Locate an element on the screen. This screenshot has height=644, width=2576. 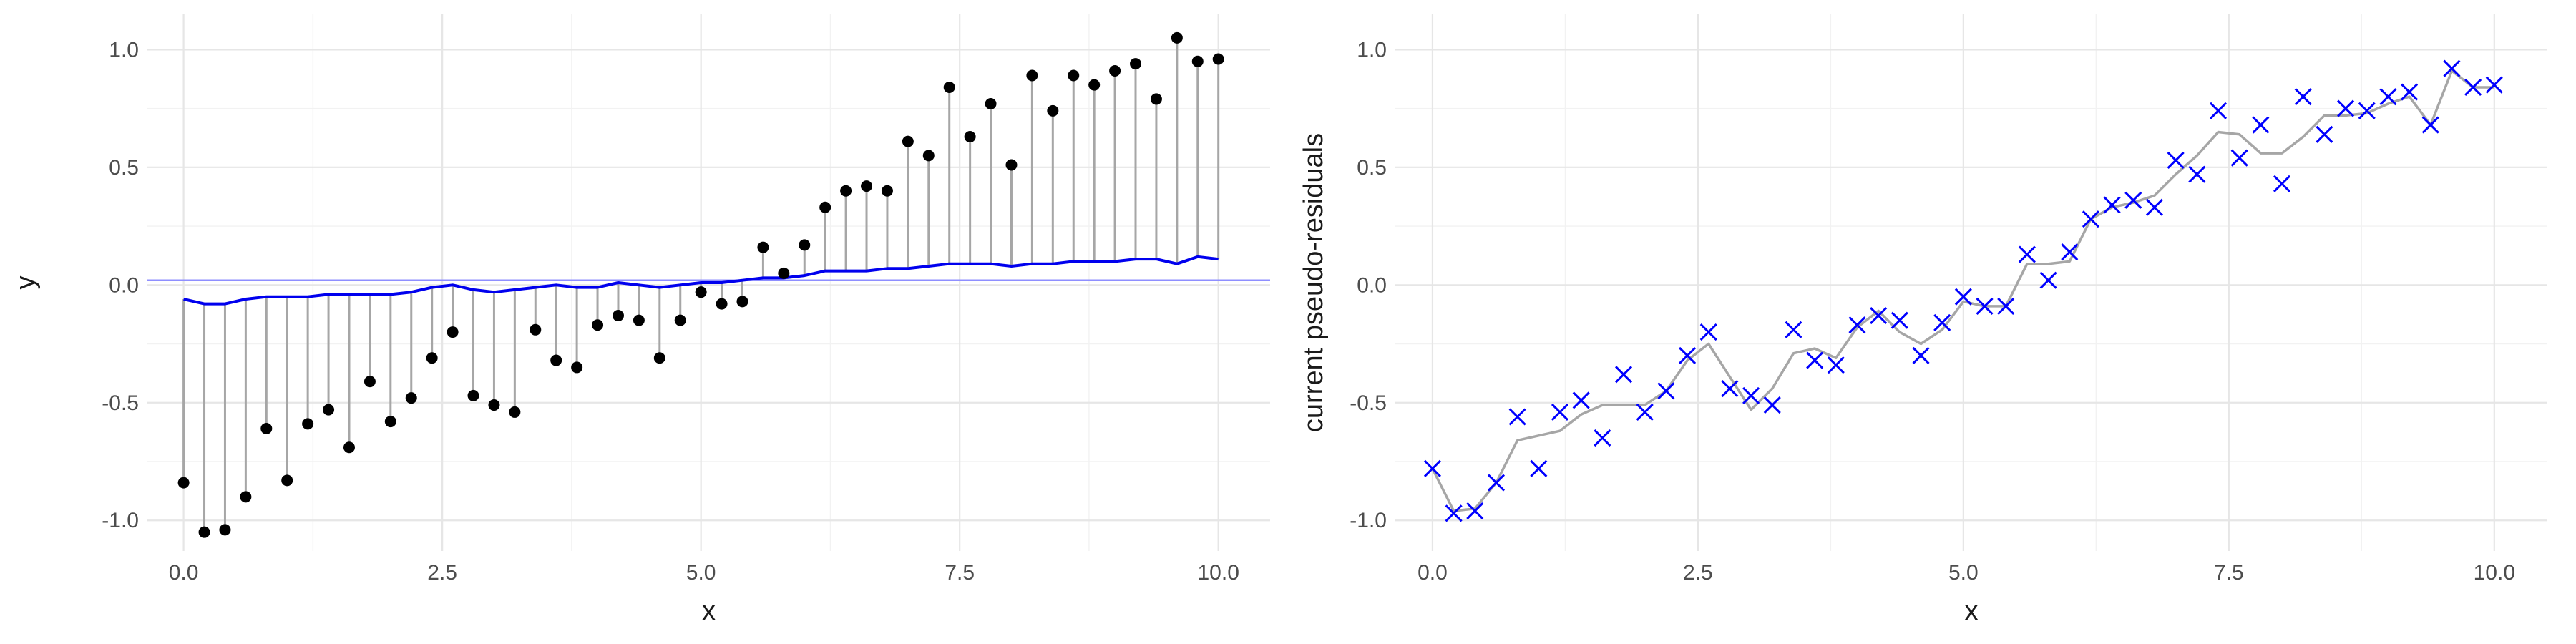
x-tick-label: 7.5 is located at coordinates (960, 573).